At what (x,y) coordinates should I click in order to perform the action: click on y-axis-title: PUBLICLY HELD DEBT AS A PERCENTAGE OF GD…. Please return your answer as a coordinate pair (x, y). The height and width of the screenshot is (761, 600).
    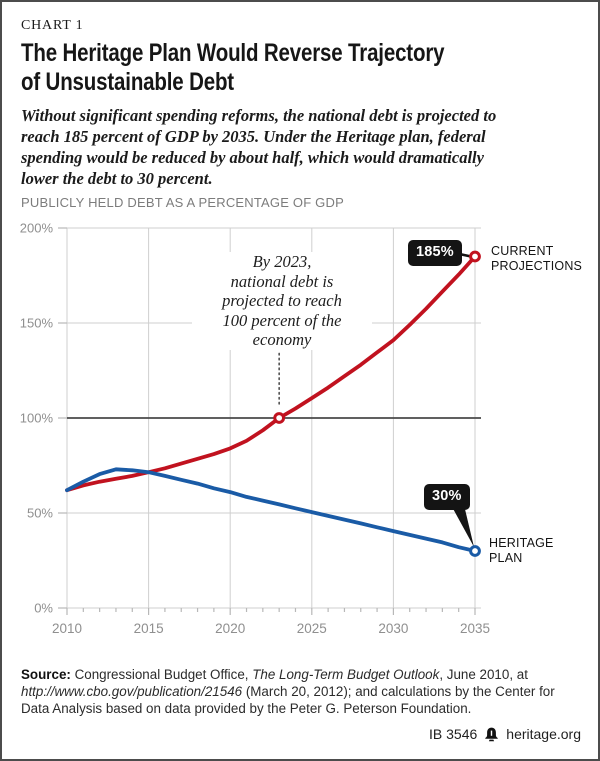
    Looking at the image, I should click on (182, 202).